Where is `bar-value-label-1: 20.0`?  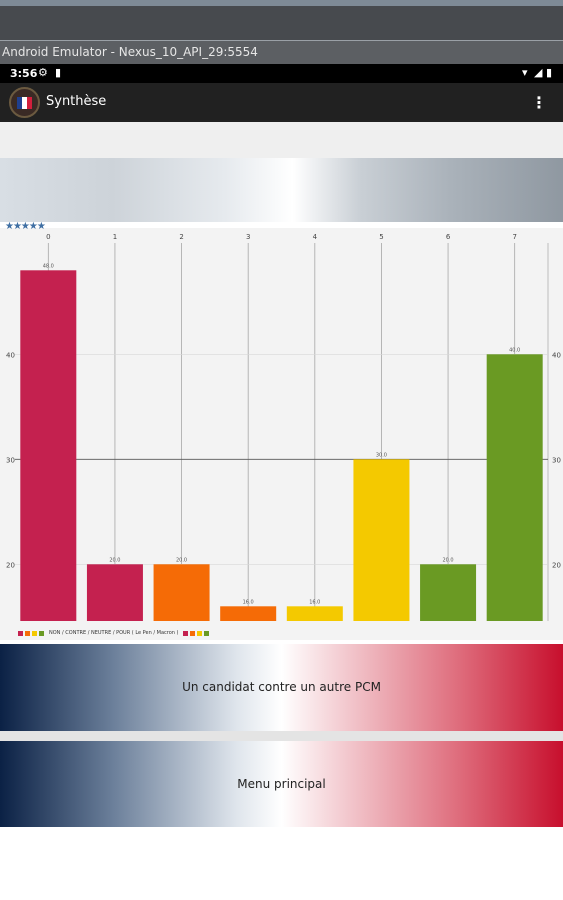
bar-value-label-1: 20.0 is located at coordinates (114, 560).